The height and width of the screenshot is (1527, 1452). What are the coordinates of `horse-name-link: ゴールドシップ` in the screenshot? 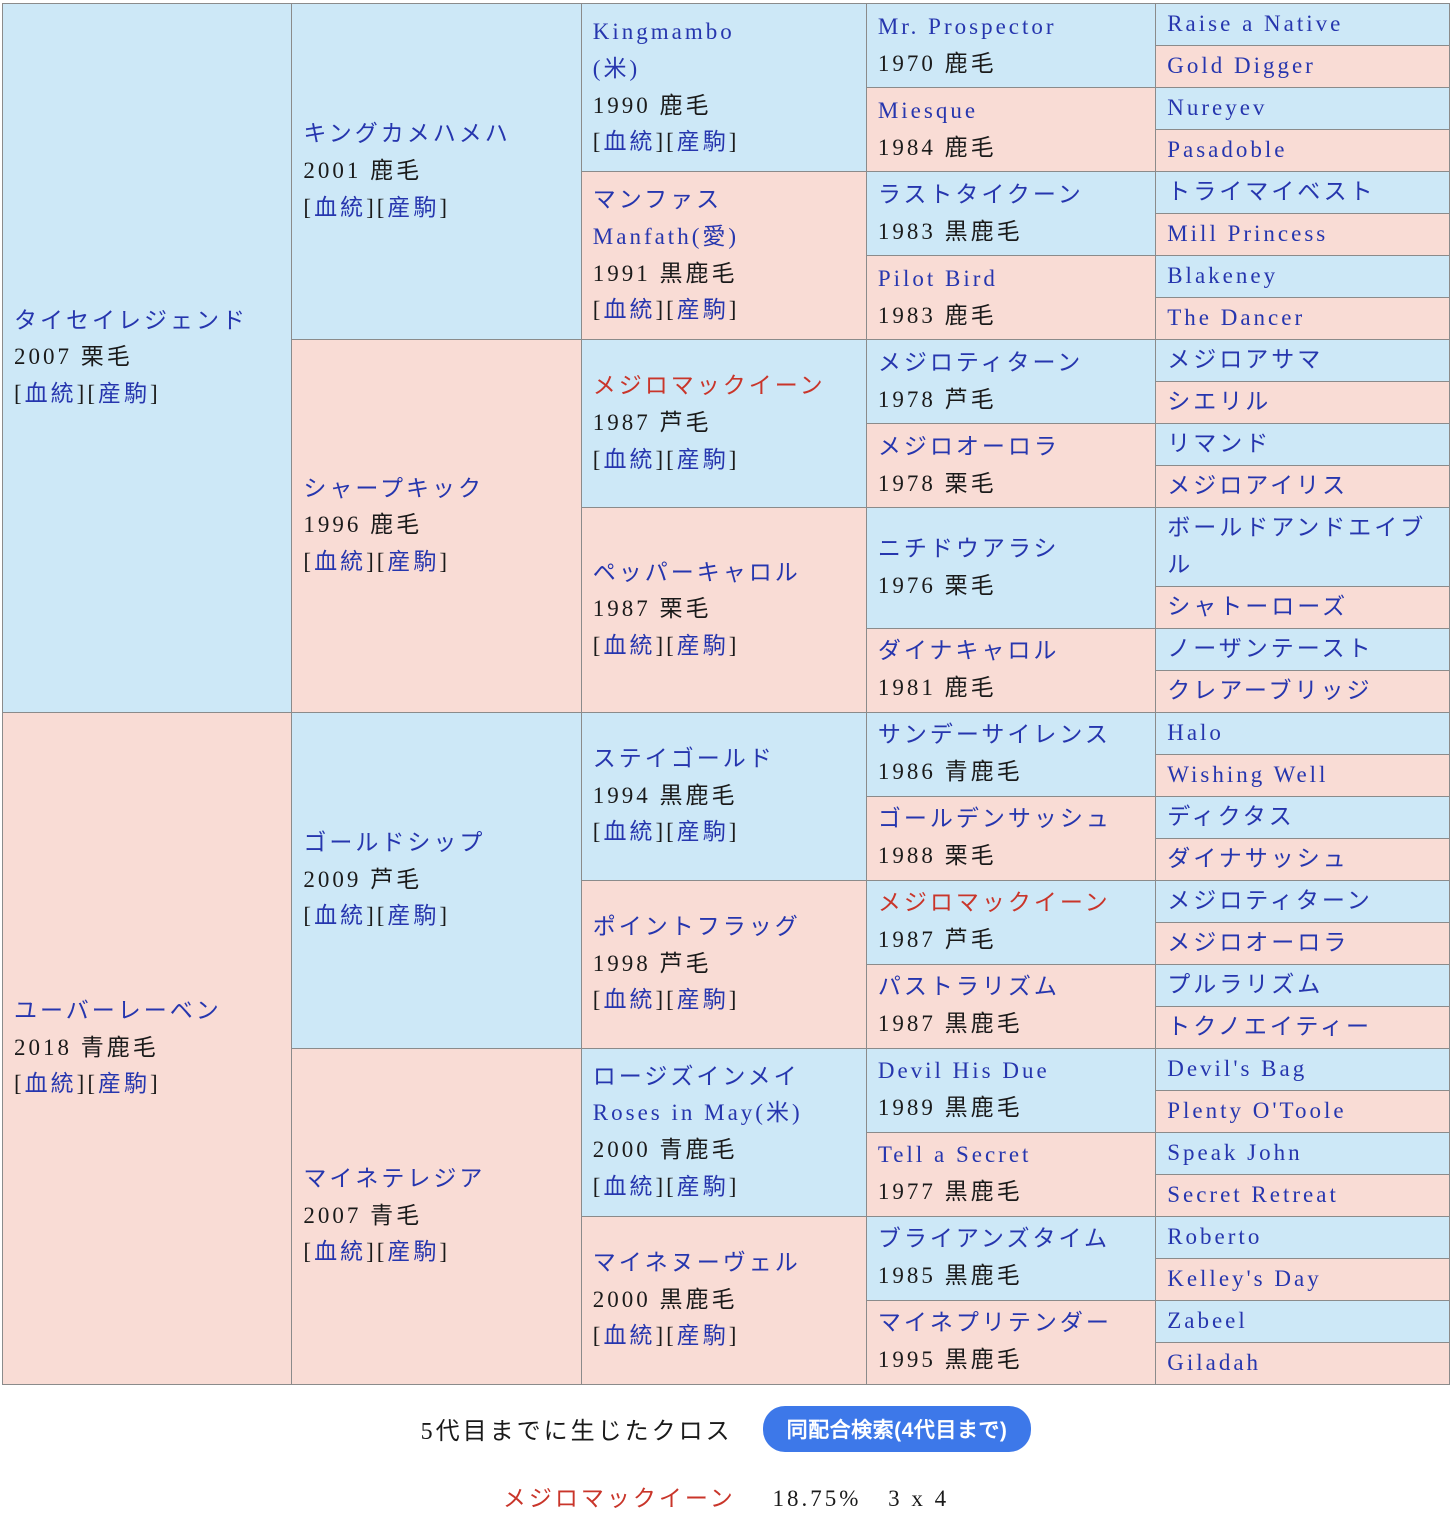 It's located at (394, 843).